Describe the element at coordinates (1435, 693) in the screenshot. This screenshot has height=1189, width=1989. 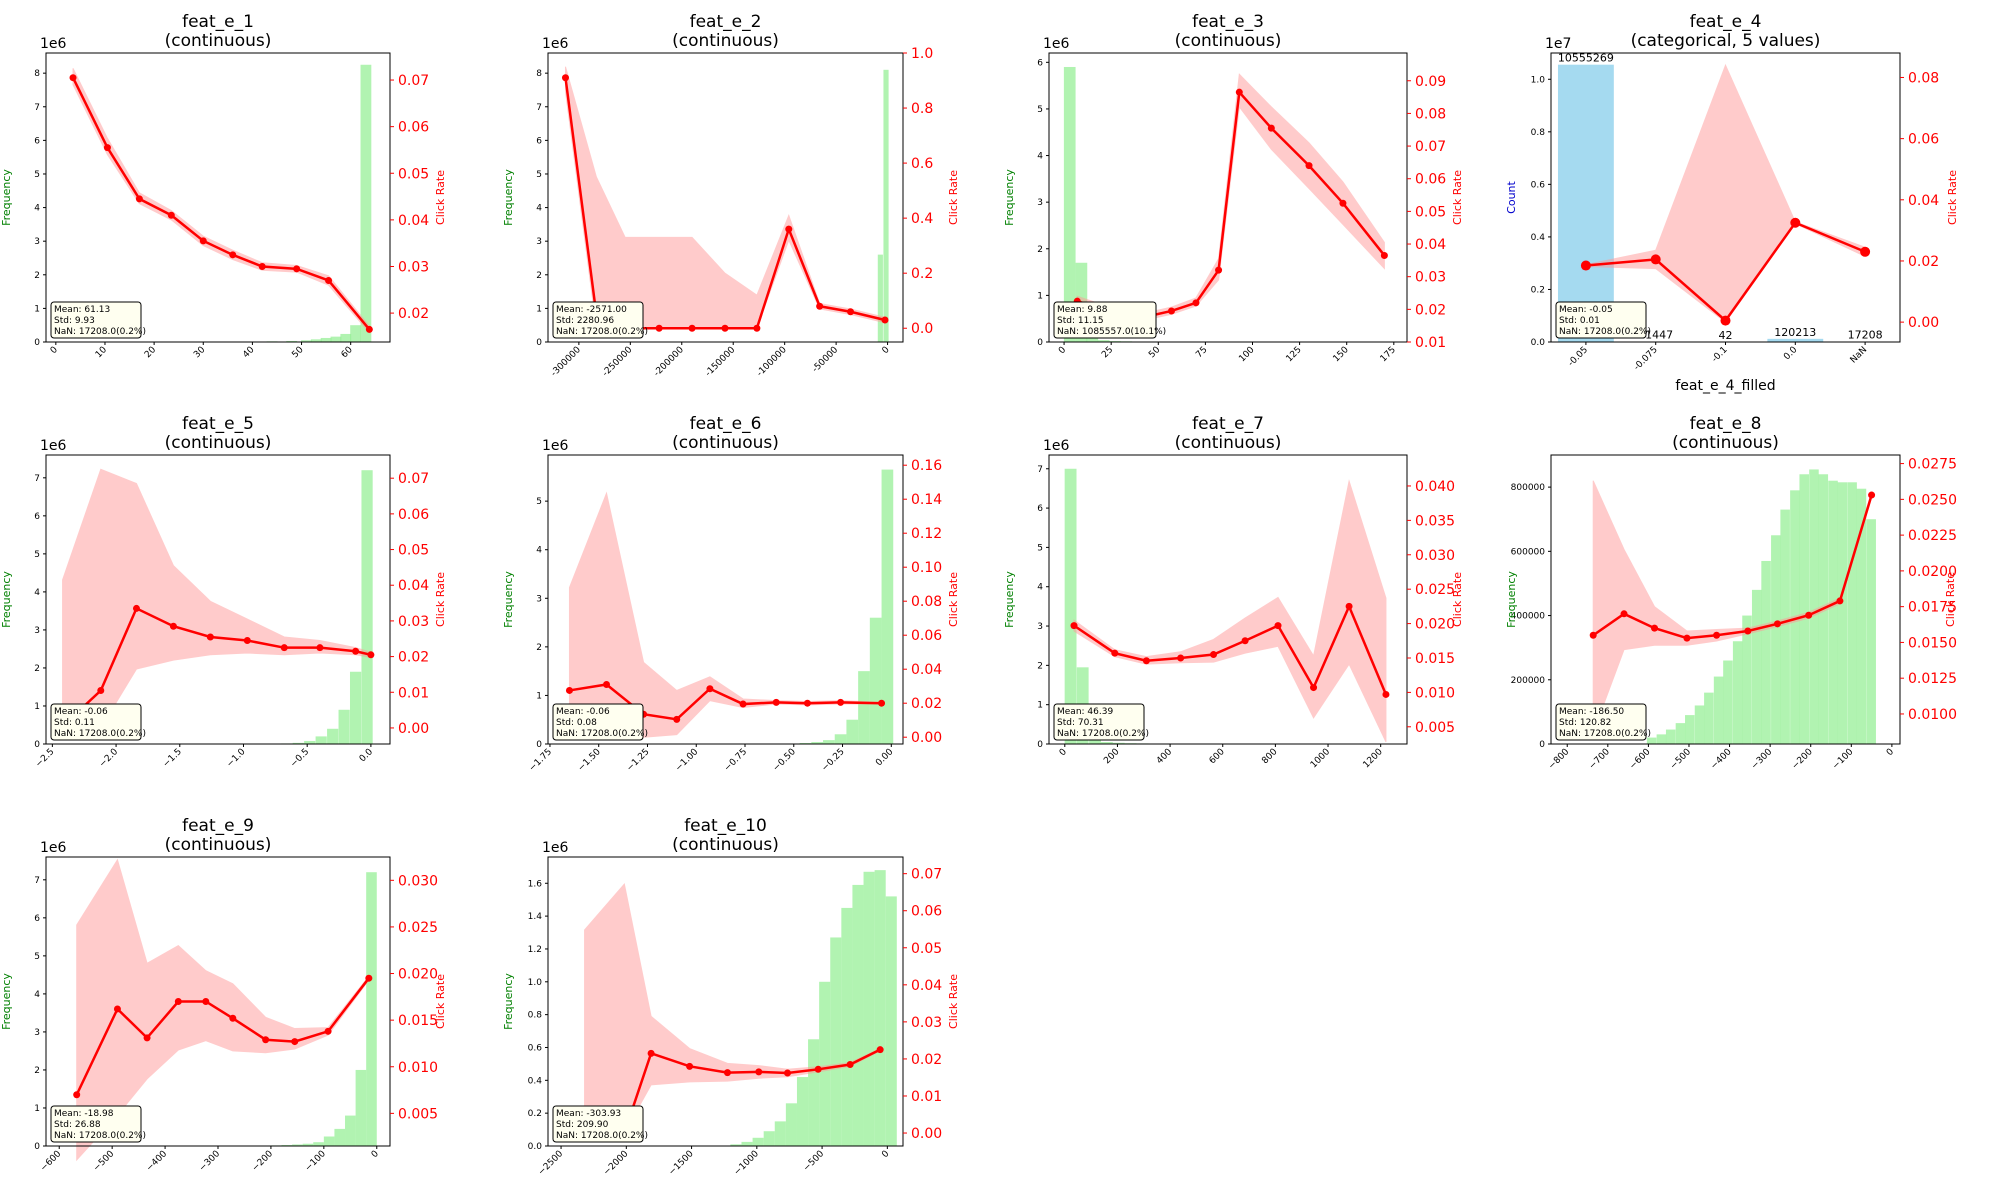
I see `right-tick-label: 0.010` at that location.